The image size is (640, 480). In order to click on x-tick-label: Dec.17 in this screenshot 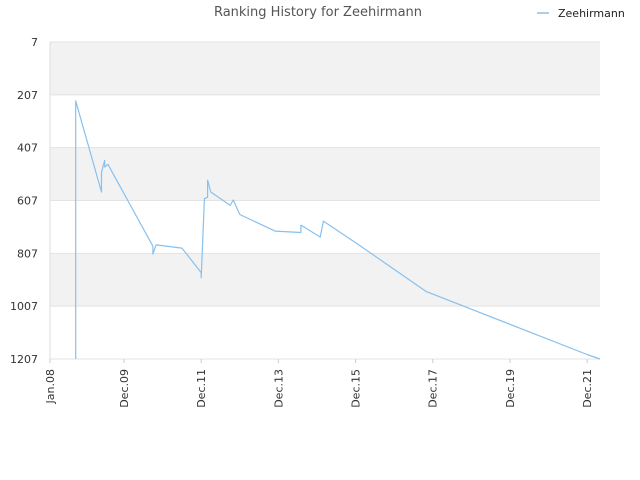, I will do `click(433, 388)`.